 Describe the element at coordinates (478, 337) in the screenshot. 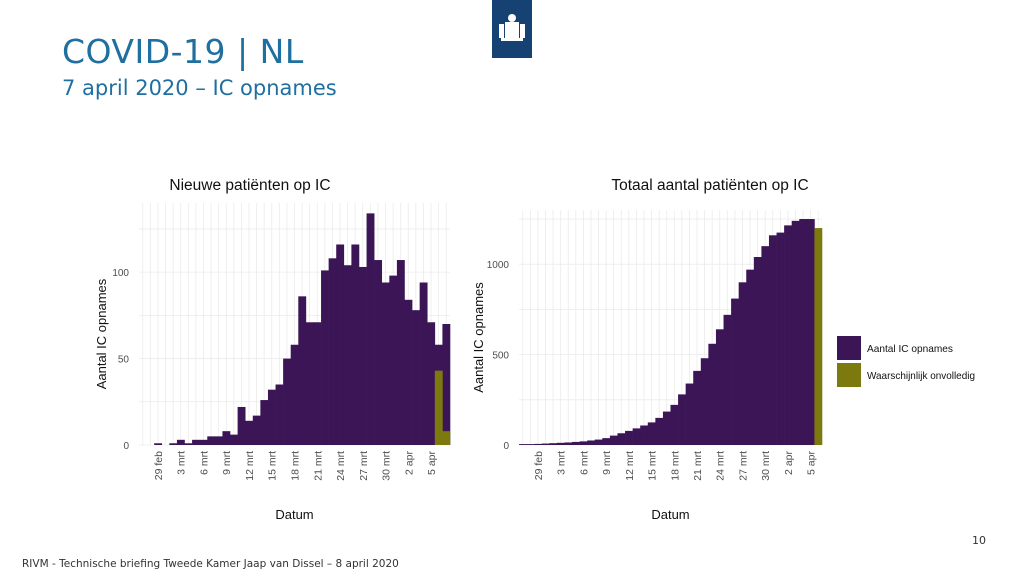

I see `y-axis-label: Aantal IC opnames` at that location.